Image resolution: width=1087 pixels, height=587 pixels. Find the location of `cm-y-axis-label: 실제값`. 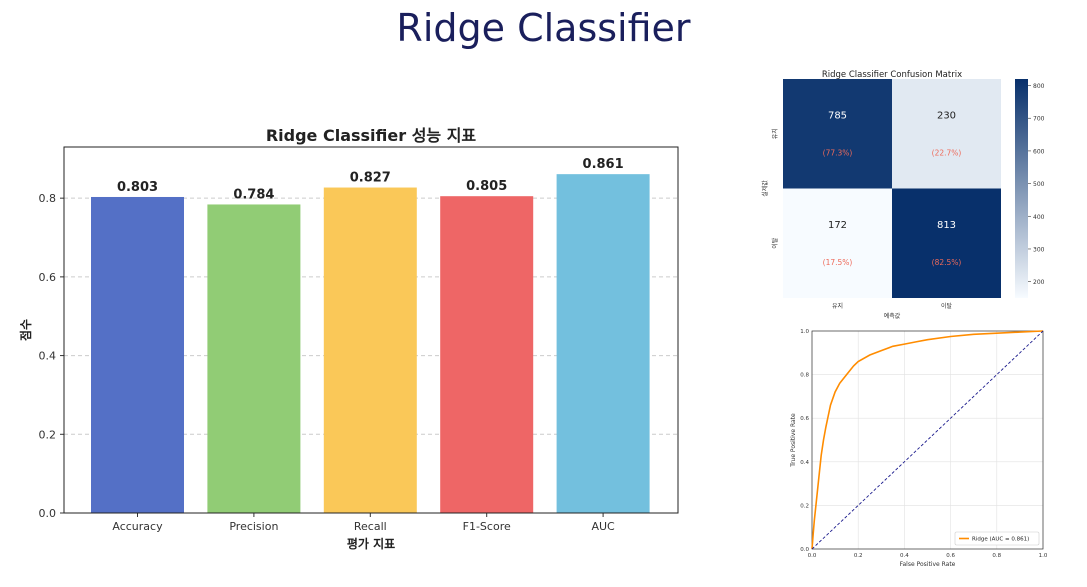

cm-y-axis-label: 실제값 is located at coordinates (765, 188).